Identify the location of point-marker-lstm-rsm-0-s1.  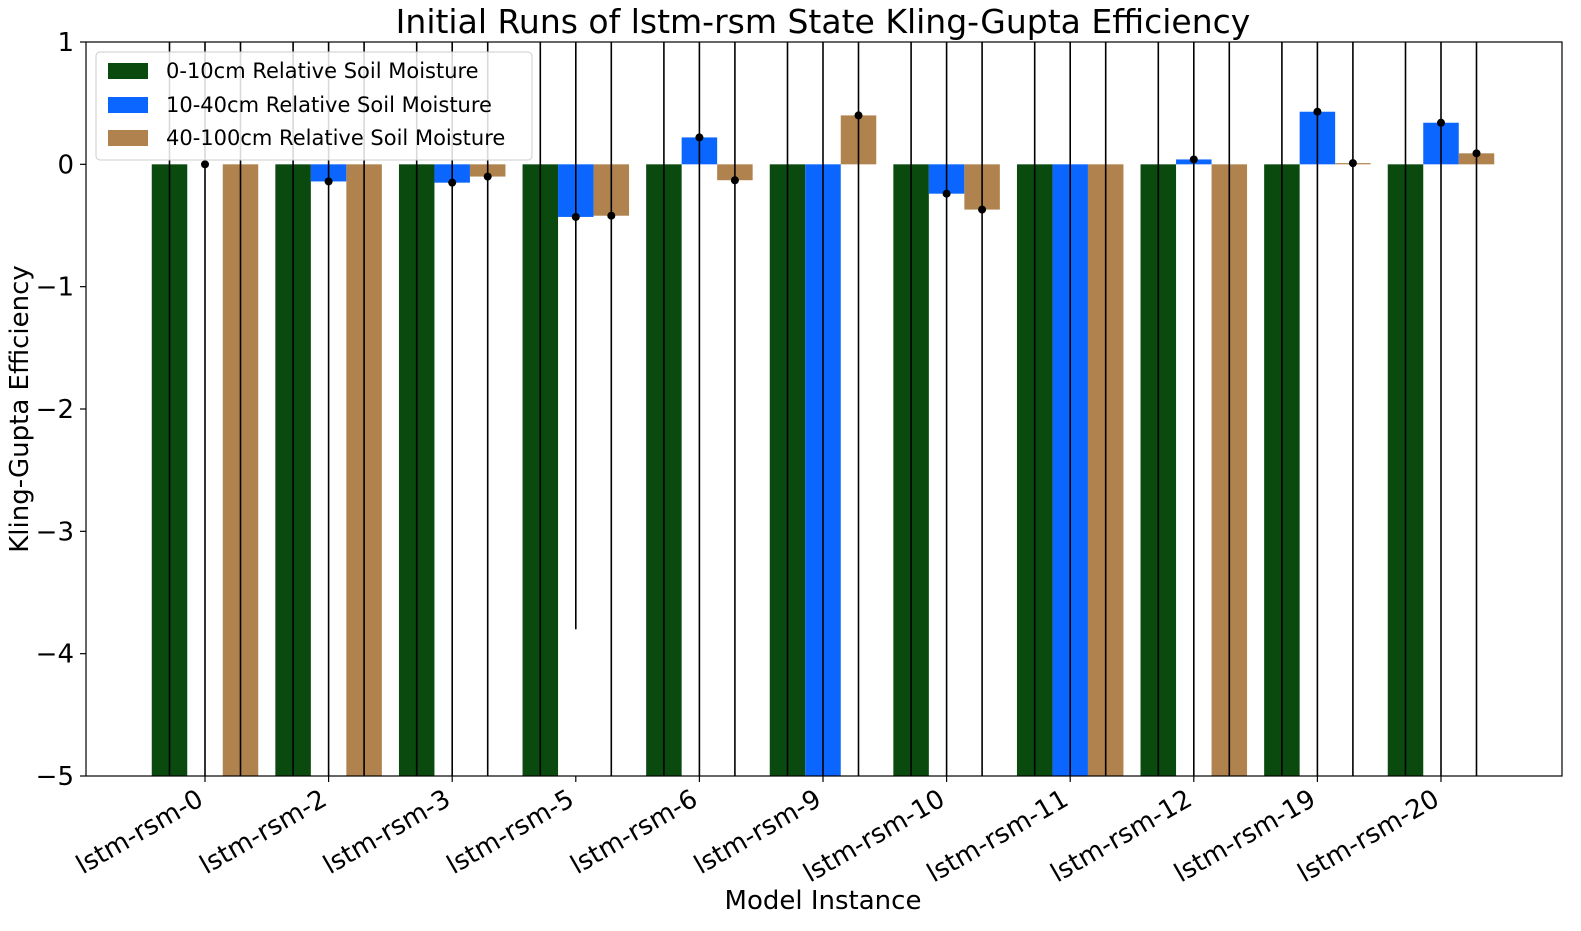
(205, 164).